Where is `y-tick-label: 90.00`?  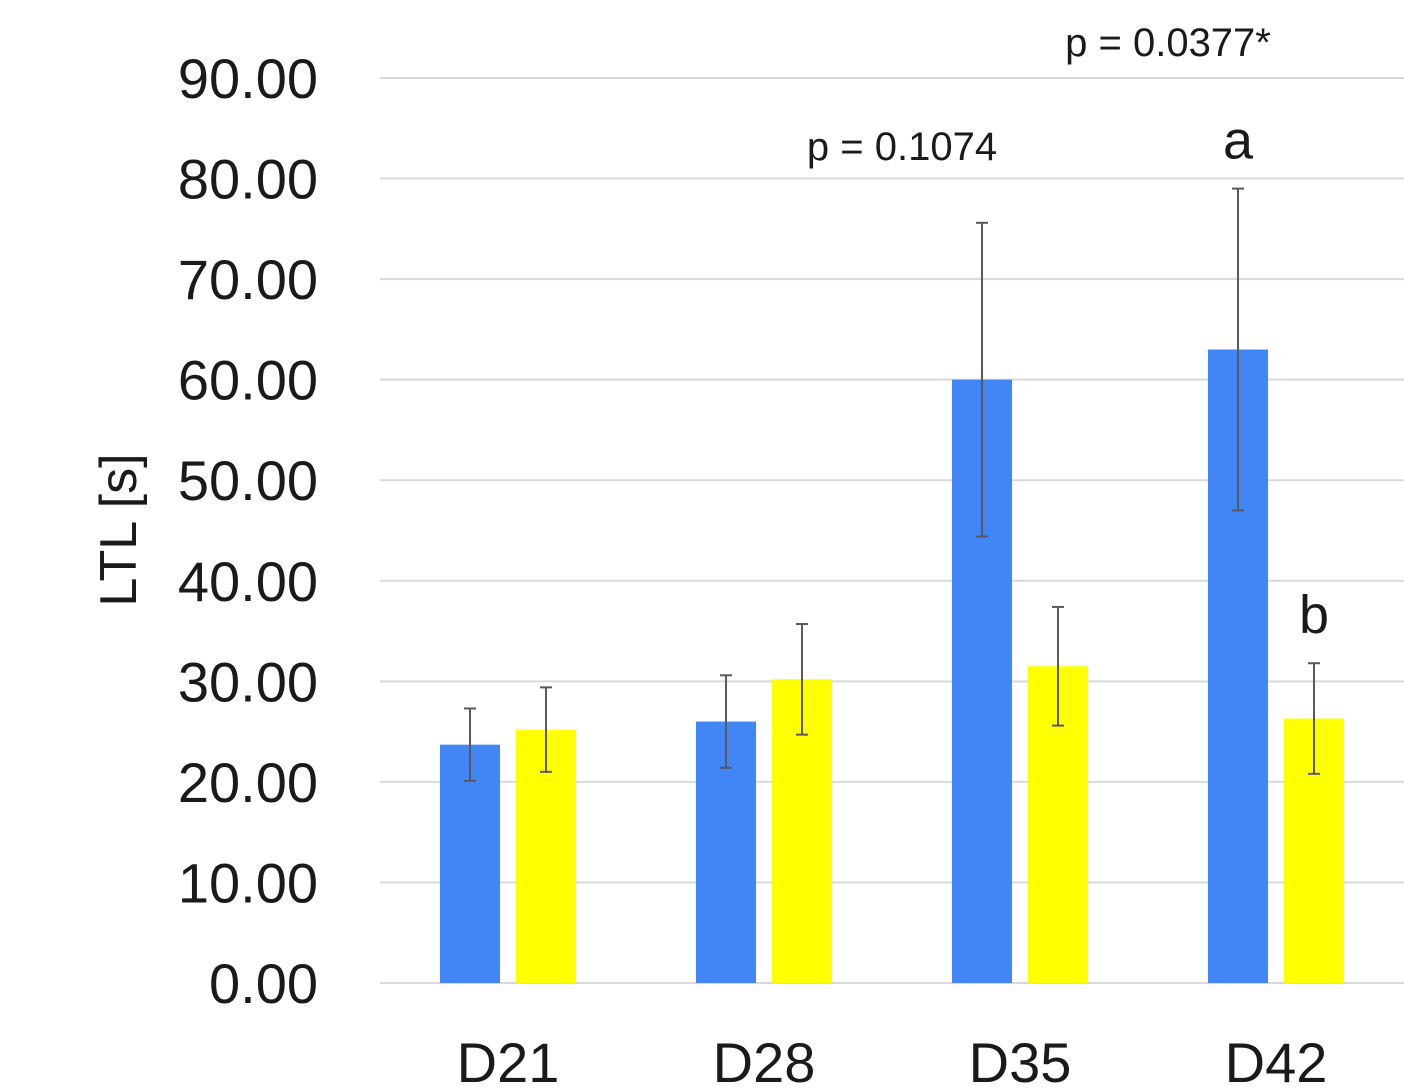
y-tick-label: 90.00 is located at coordinates (248, 78).